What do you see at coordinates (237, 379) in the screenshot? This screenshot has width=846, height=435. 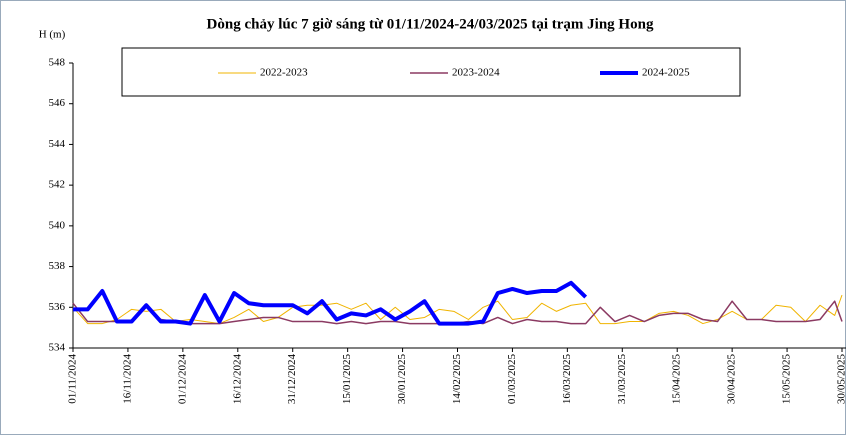 I see `x-tick-label: 16/12/2024` at bounding box center [237, 379].